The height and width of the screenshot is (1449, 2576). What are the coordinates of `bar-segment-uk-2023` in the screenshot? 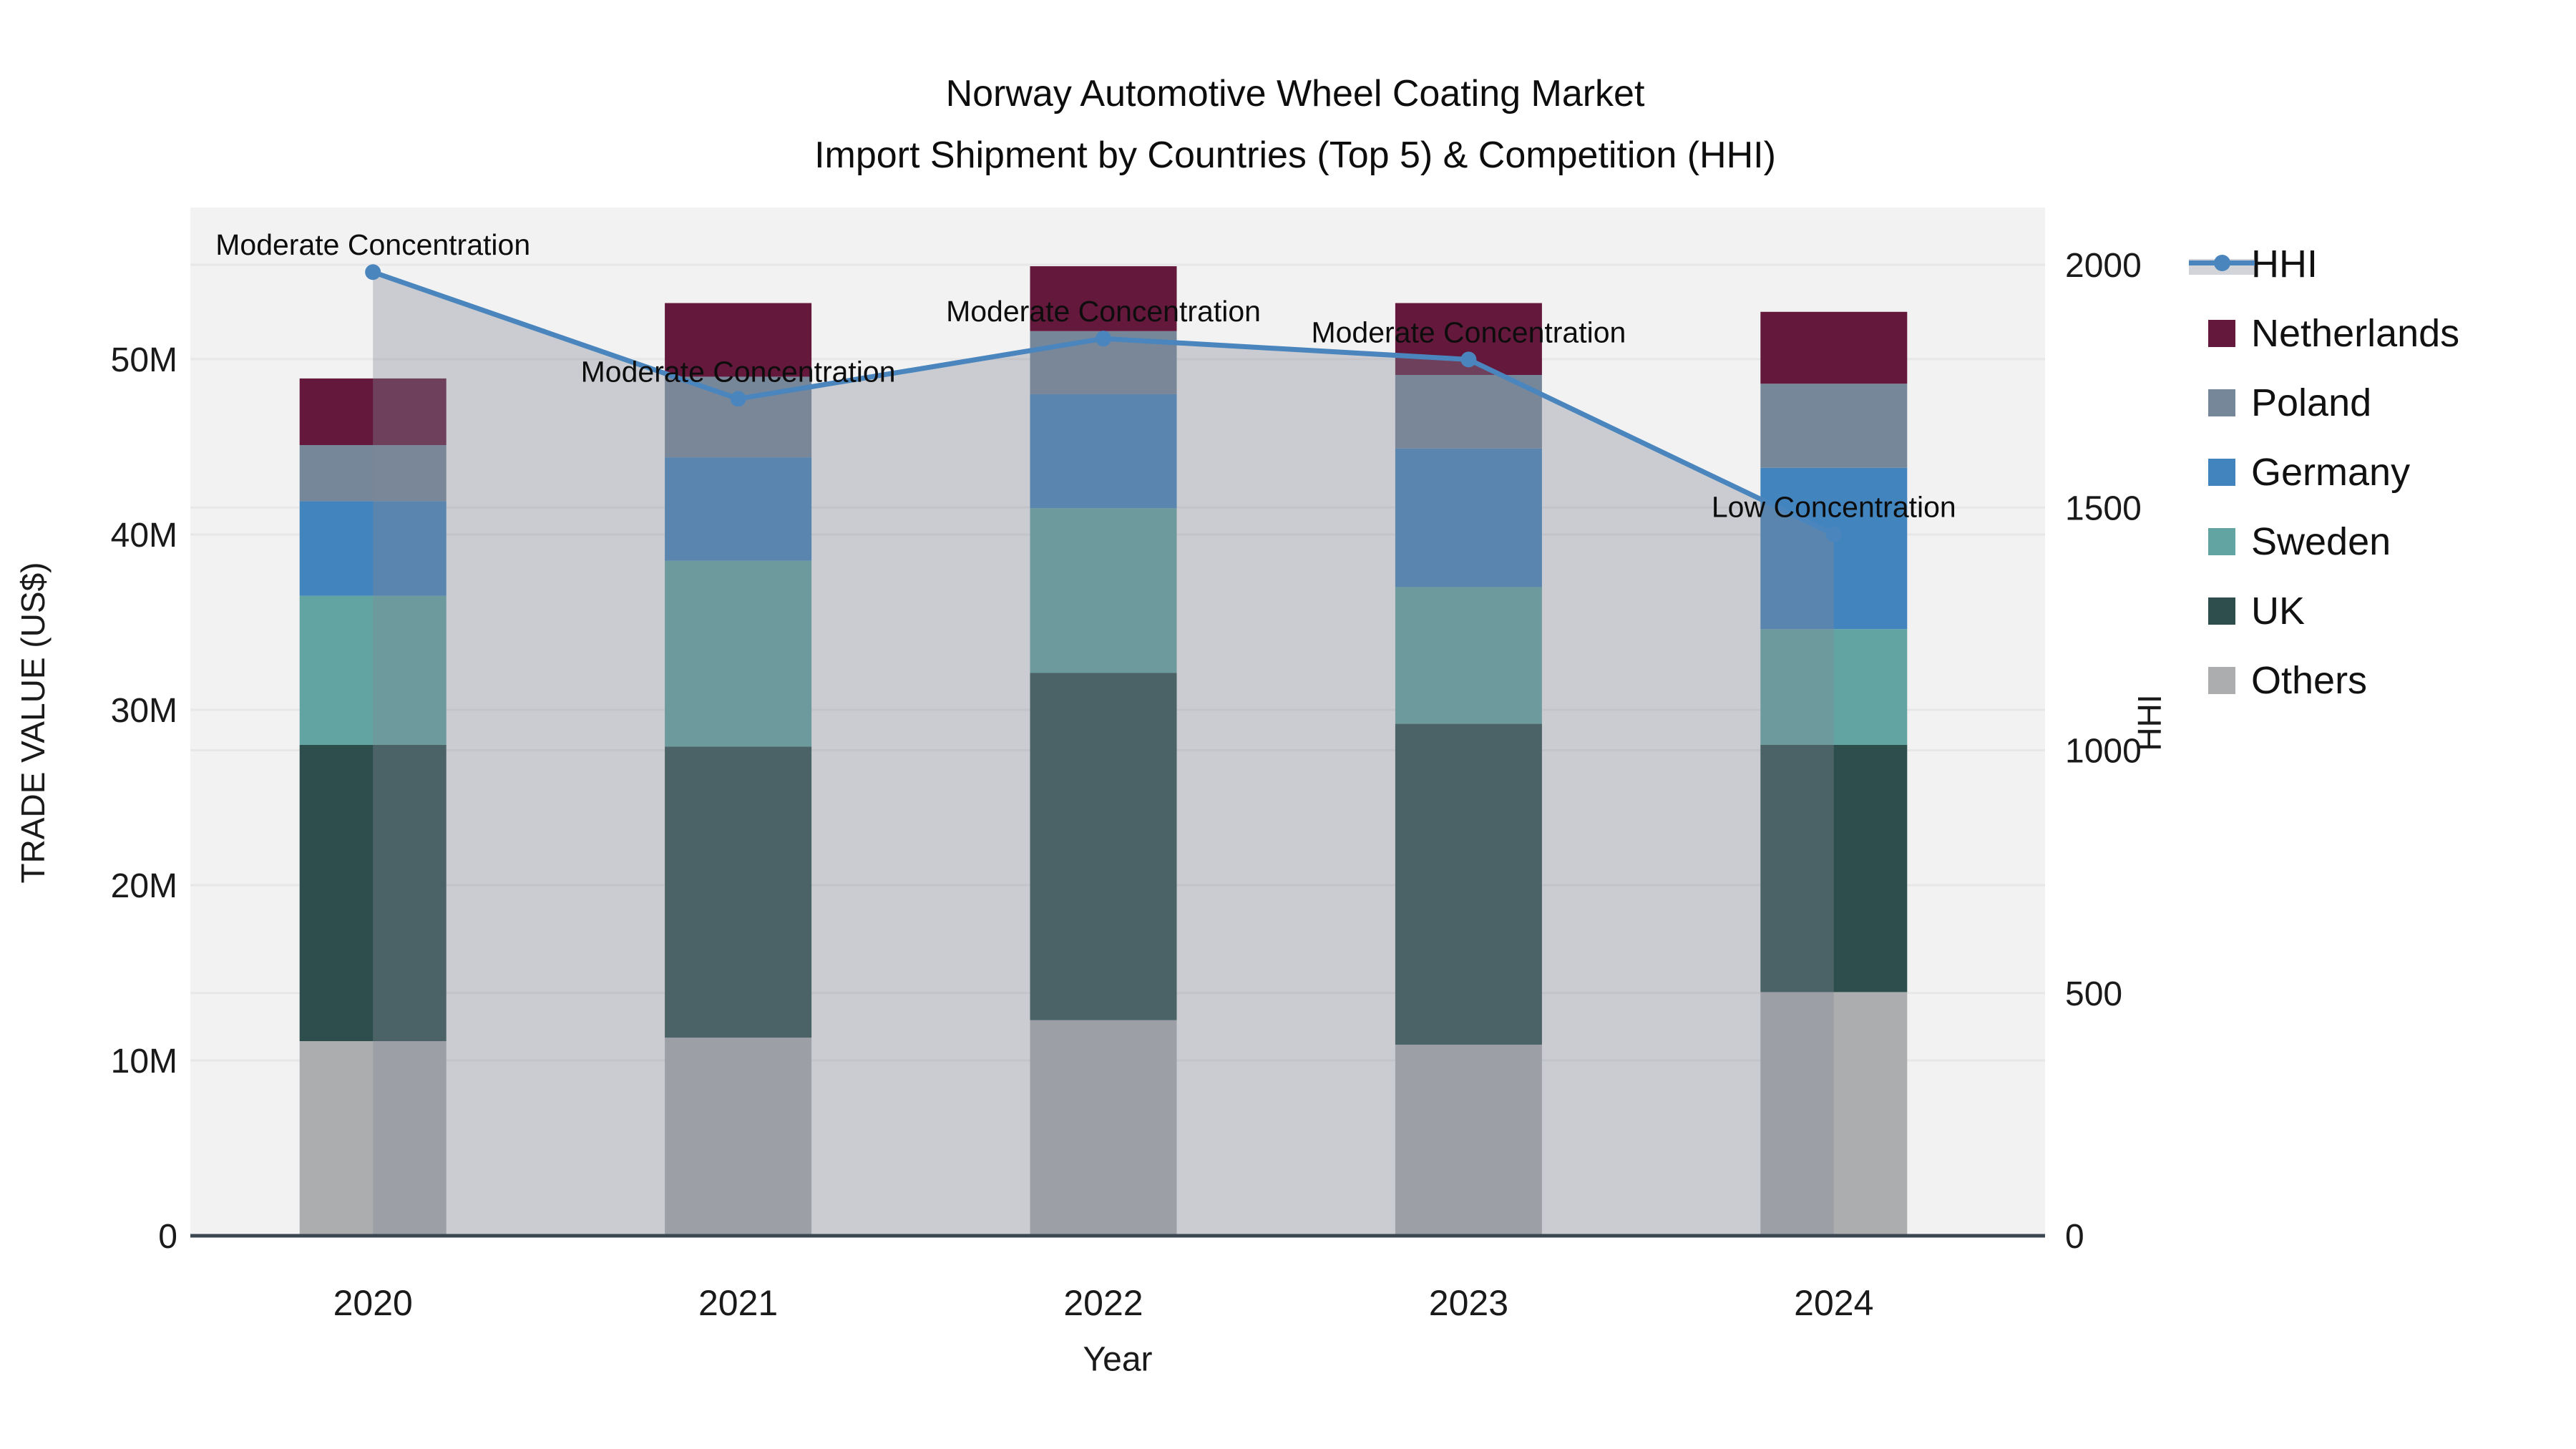 It's located at (1468, 884).